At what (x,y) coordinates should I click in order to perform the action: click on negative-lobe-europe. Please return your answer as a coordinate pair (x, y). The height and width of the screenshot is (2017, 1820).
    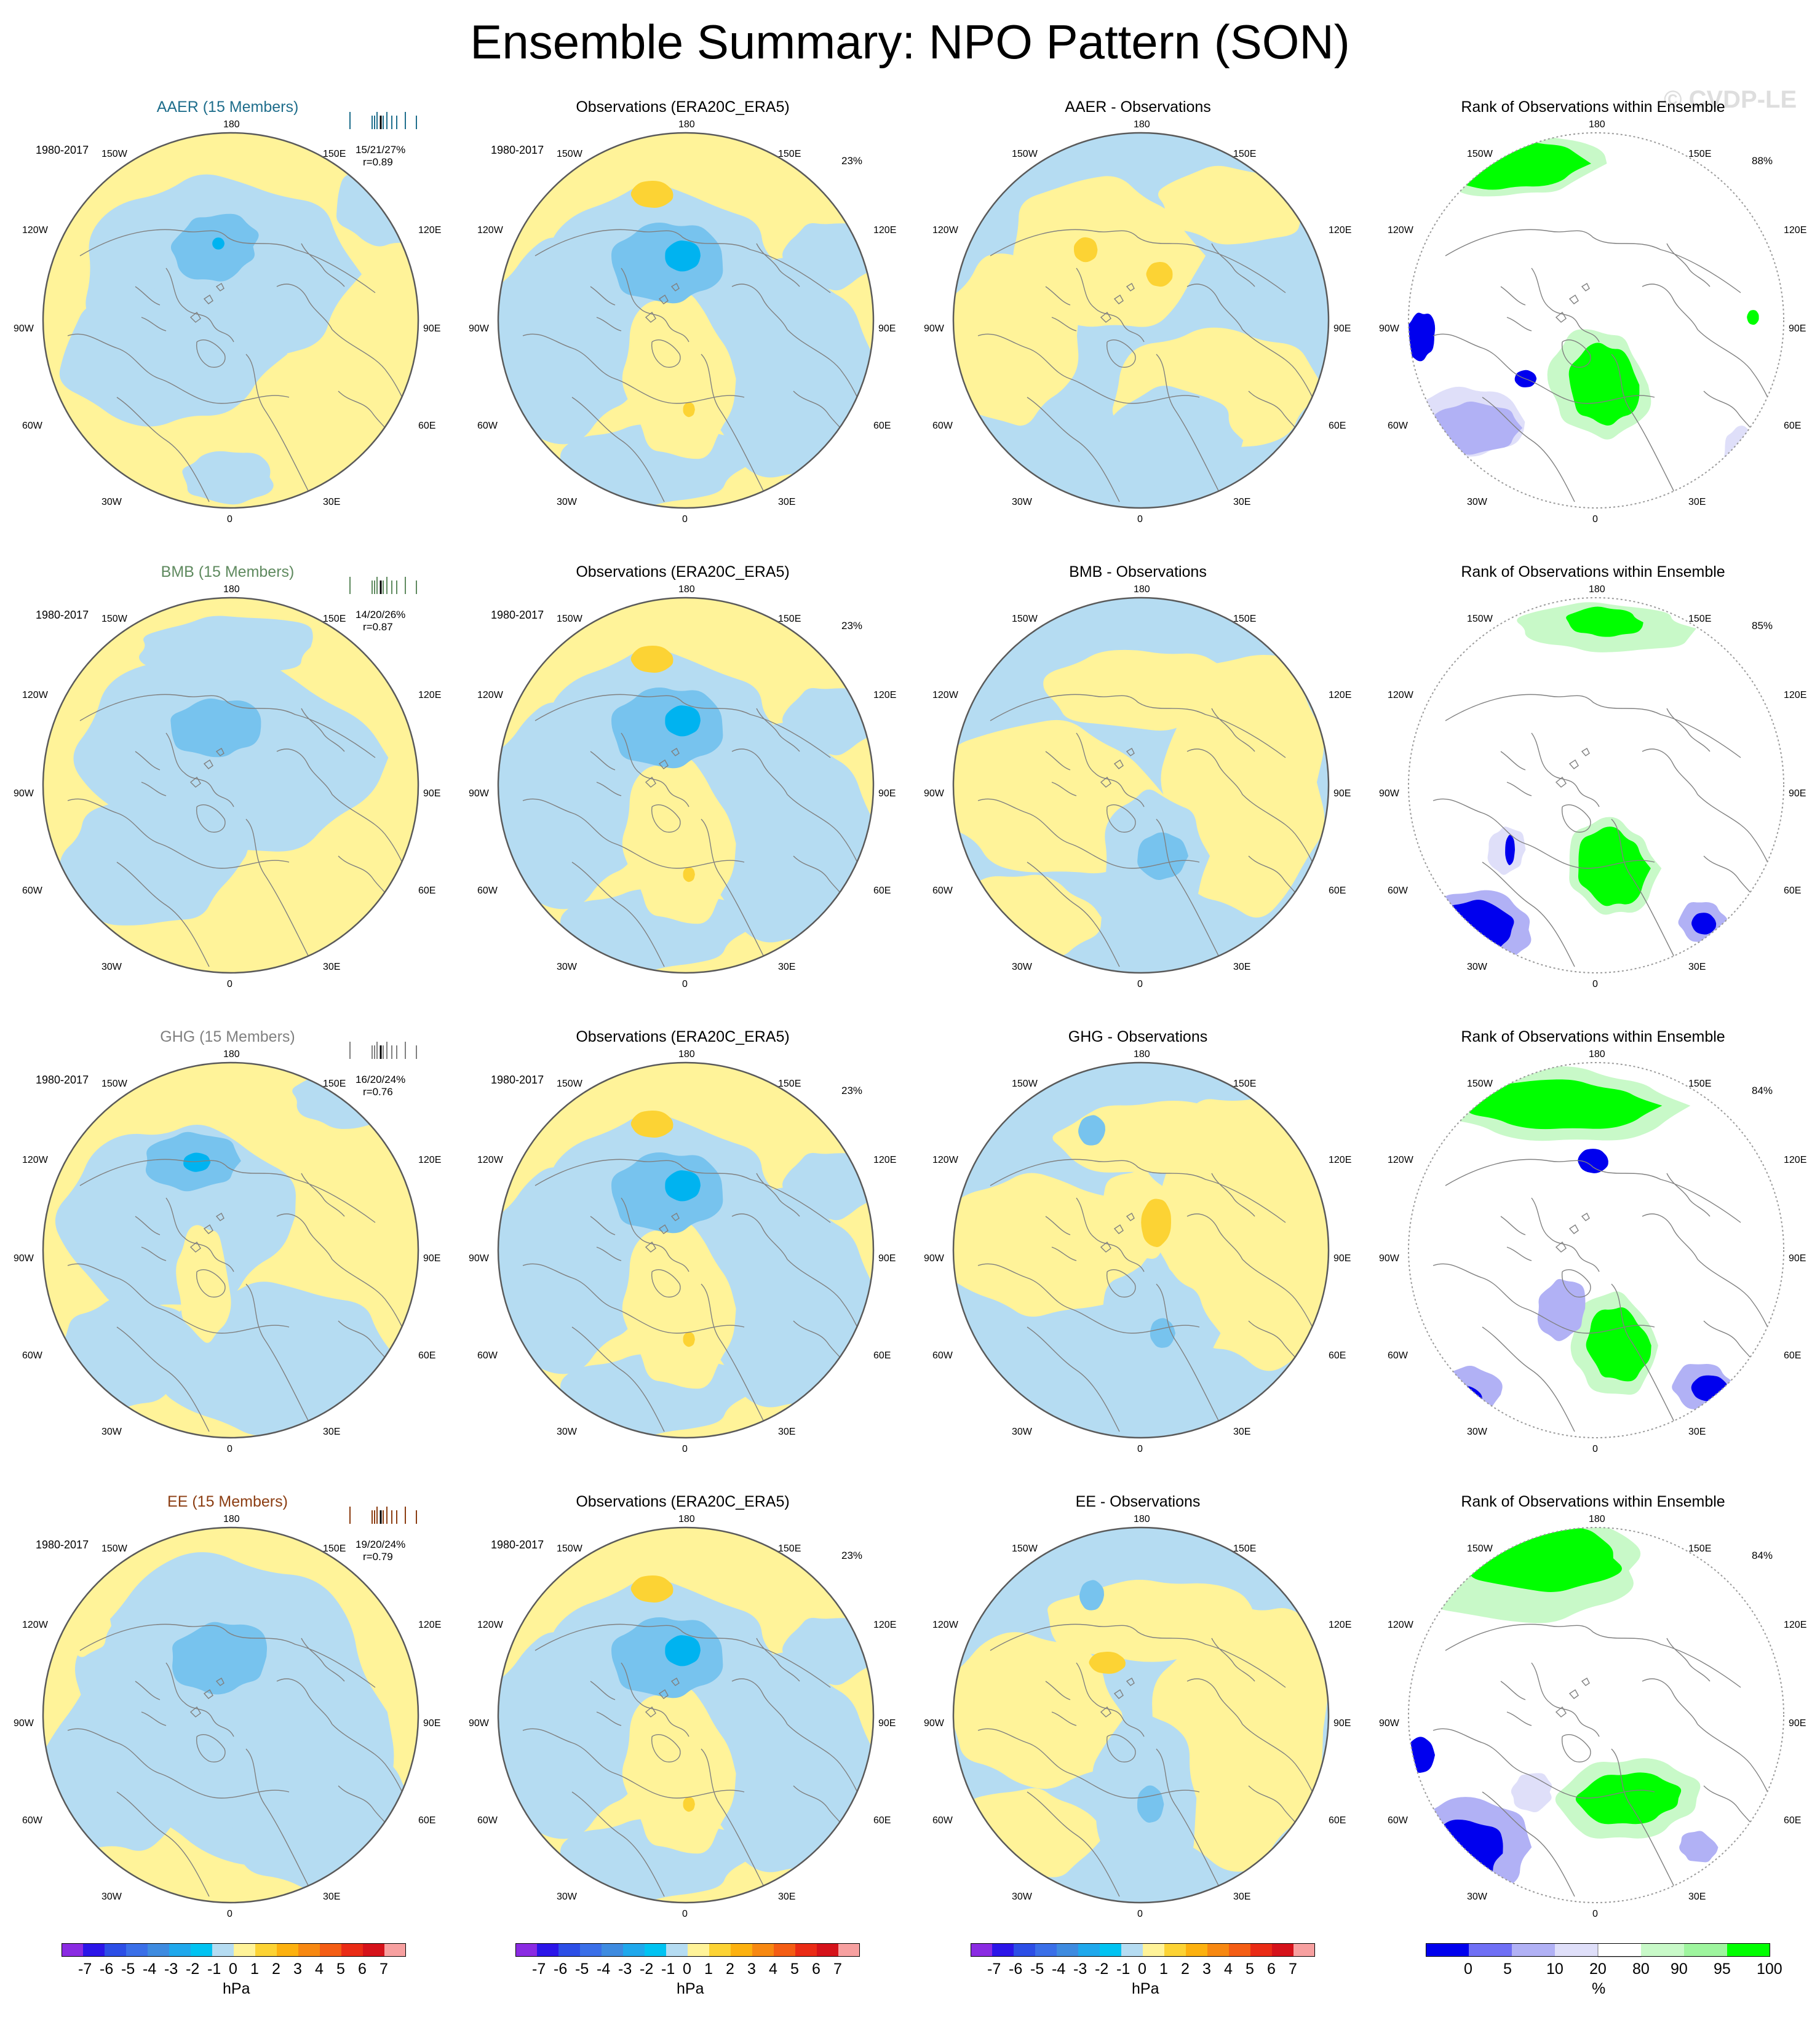
    Looking at the image, I should click on (1177, 439).